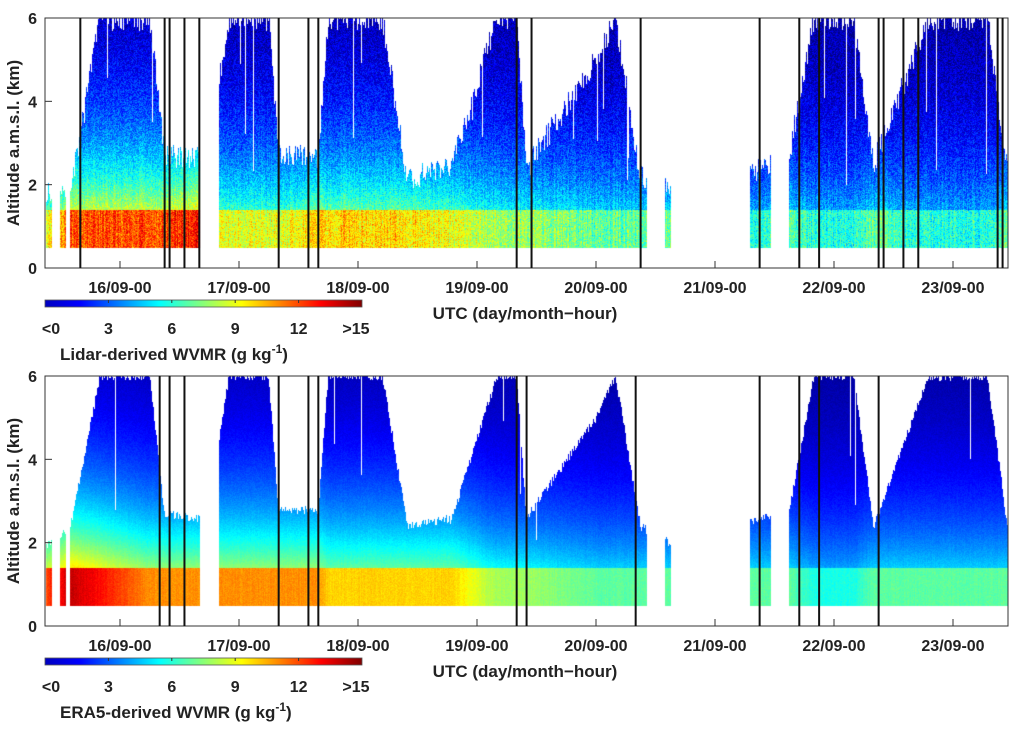  Describe the element at coordinates (176, 711) in the screenshot. I see `colorbar-label: ERA5-derived WVMR (g kg-1)` at that location.